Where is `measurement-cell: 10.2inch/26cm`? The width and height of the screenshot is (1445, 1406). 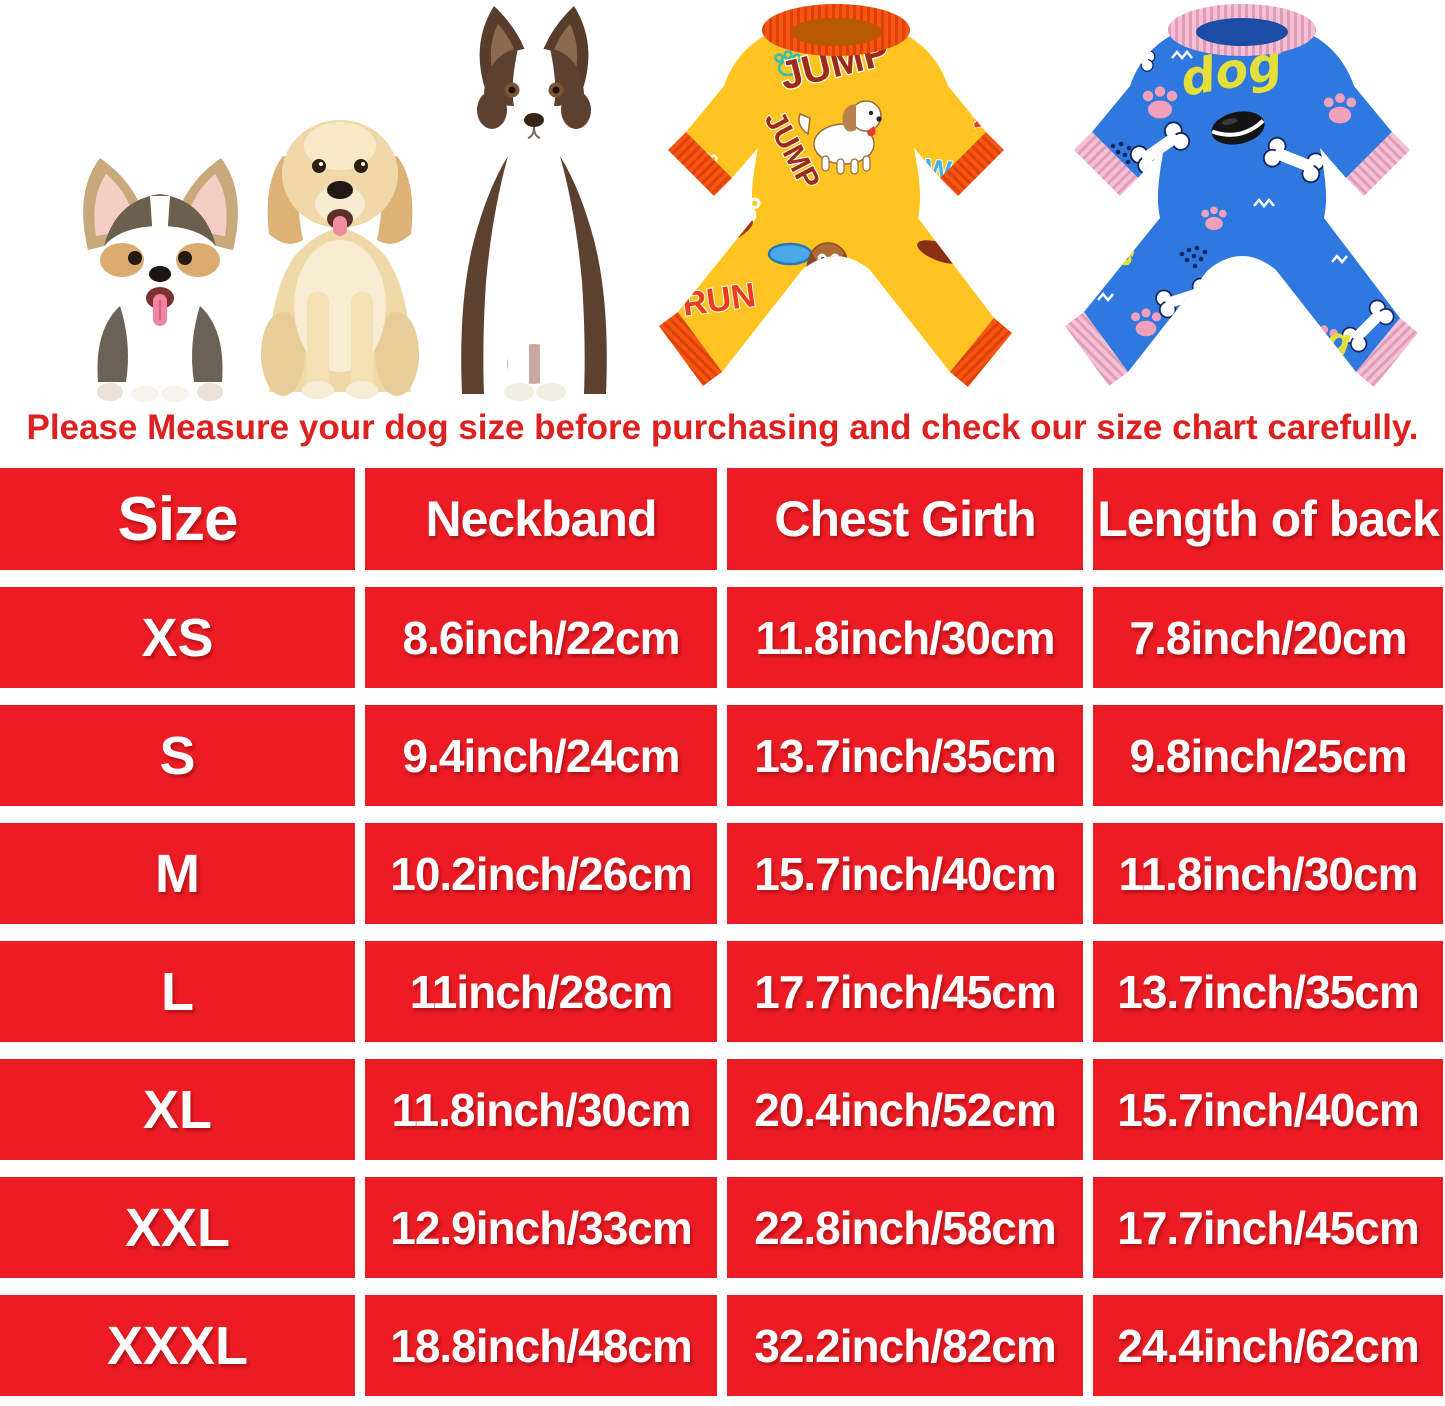 measurement-cell: 10.2inch/26cm is located at coordinates (541, 873).